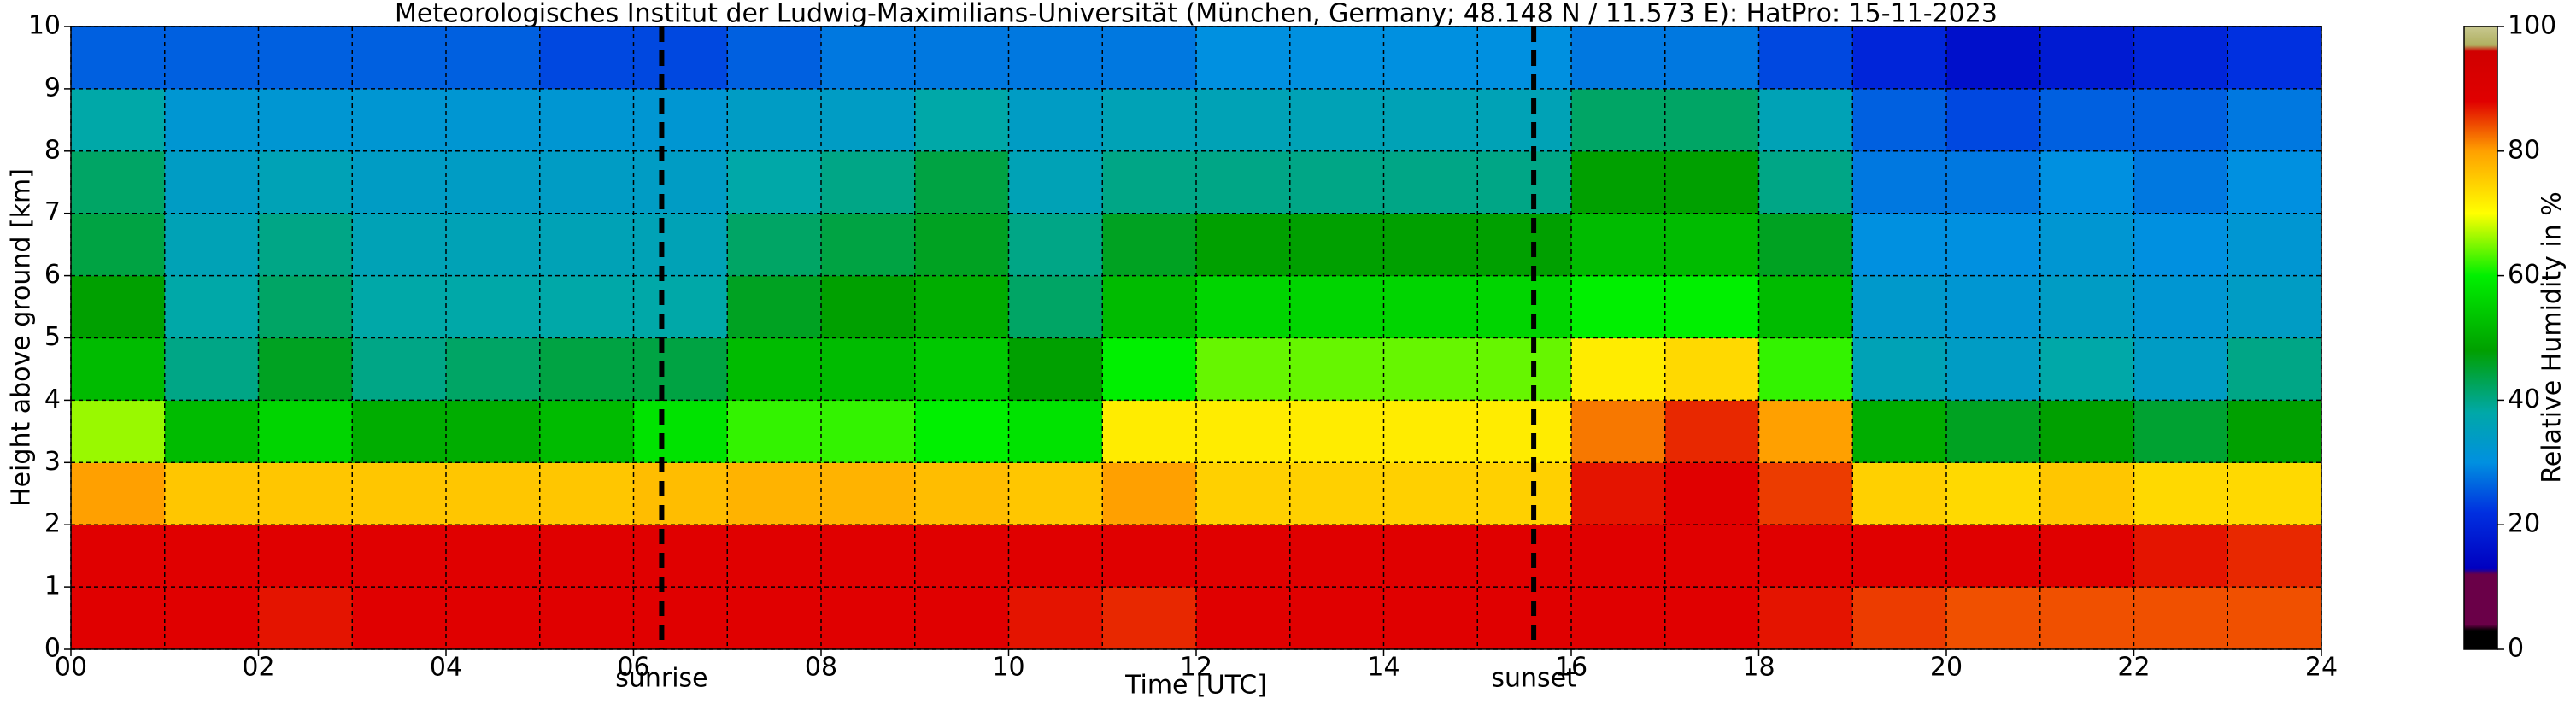 This screenshot has height=704, width=2576. What do you see at coordinates (2516, 649) in the screenshot?
I see `colorbar-tick-label: 0` at bounding box center [2516, 649].